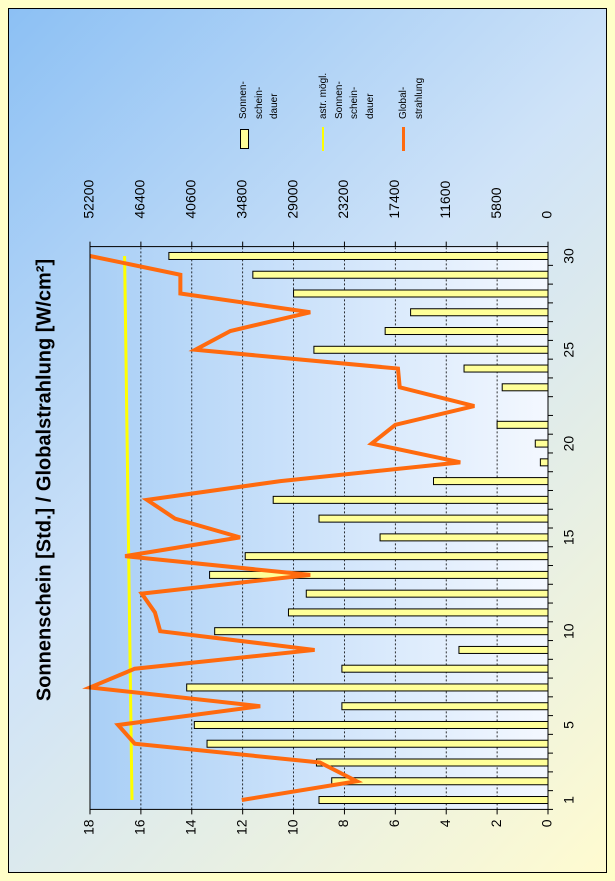 The height and width of the screenshot is (881, 615). What do you see at coordinates (394, 823) in the screenshot?
I see `y-tick-label: 6` at bounding box center [394, 823].